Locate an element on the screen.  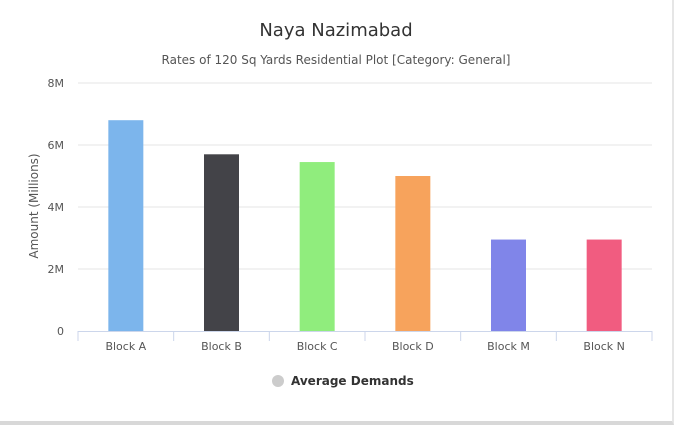
y-axis-label: Amount (Millions) is located at coordinates (34, 205).